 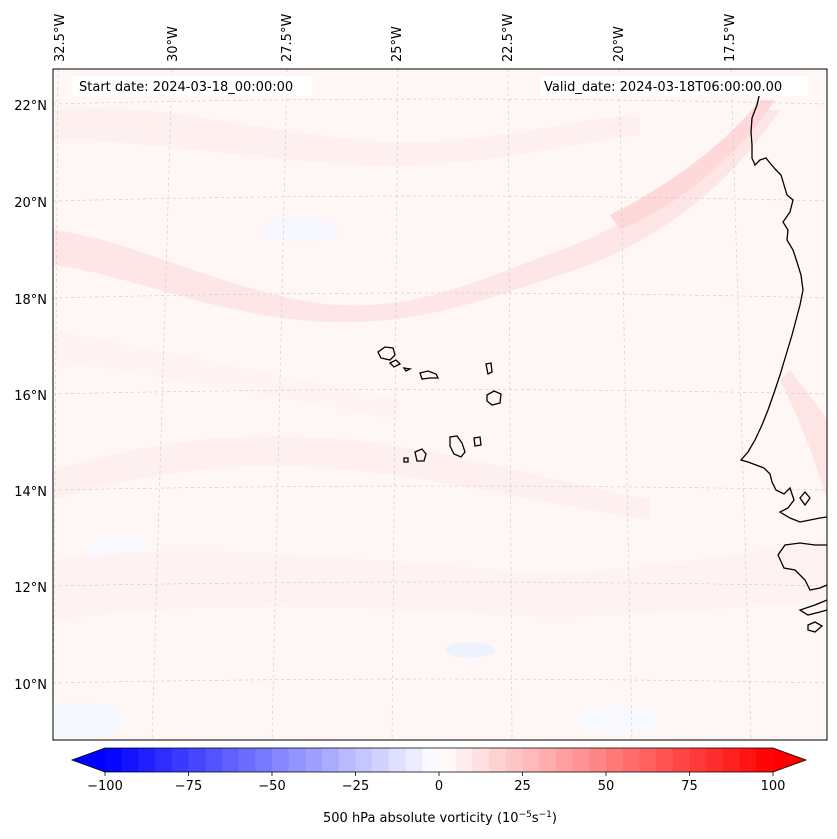 What do you see at coordinates (60, 38) in the screenshot?
I see `lon-label: 32.5°W` at bounding box center [60, 38].